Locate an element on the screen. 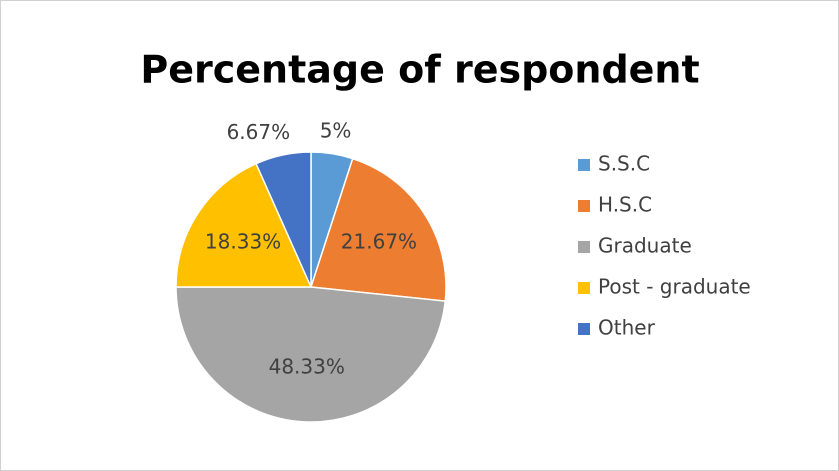 This screenshot has height=471, width=839. legend-label: S.S.C is located at coordinates (624, 164).